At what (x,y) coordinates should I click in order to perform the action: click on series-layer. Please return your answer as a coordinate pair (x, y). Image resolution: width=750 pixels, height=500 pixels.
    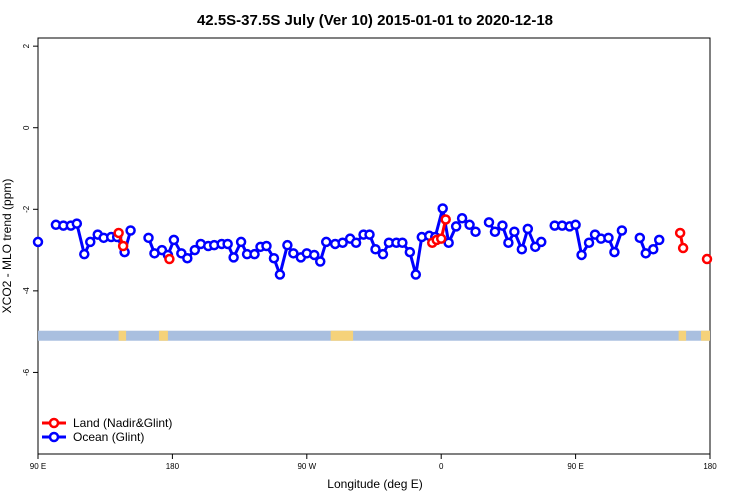
    Looking at the image, I should click on (372, 241).